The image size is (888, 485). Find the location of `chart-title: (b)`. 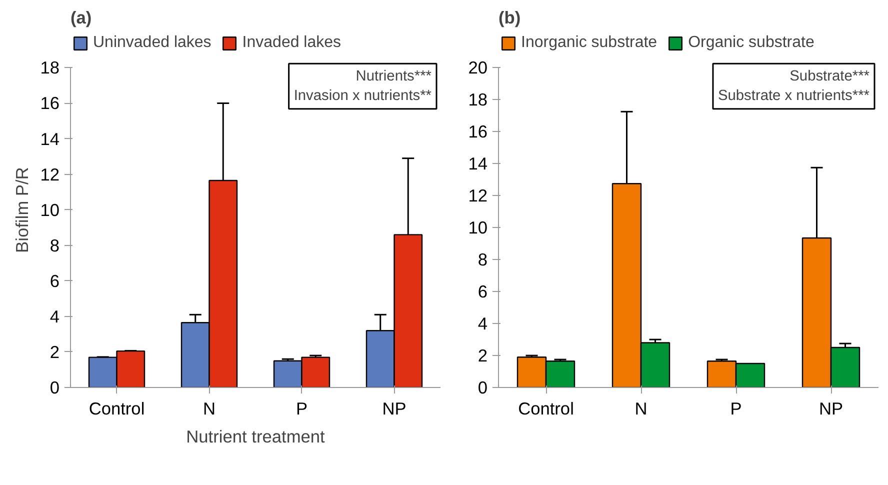

chart-title: (b) is located at coordinates (509, 18).